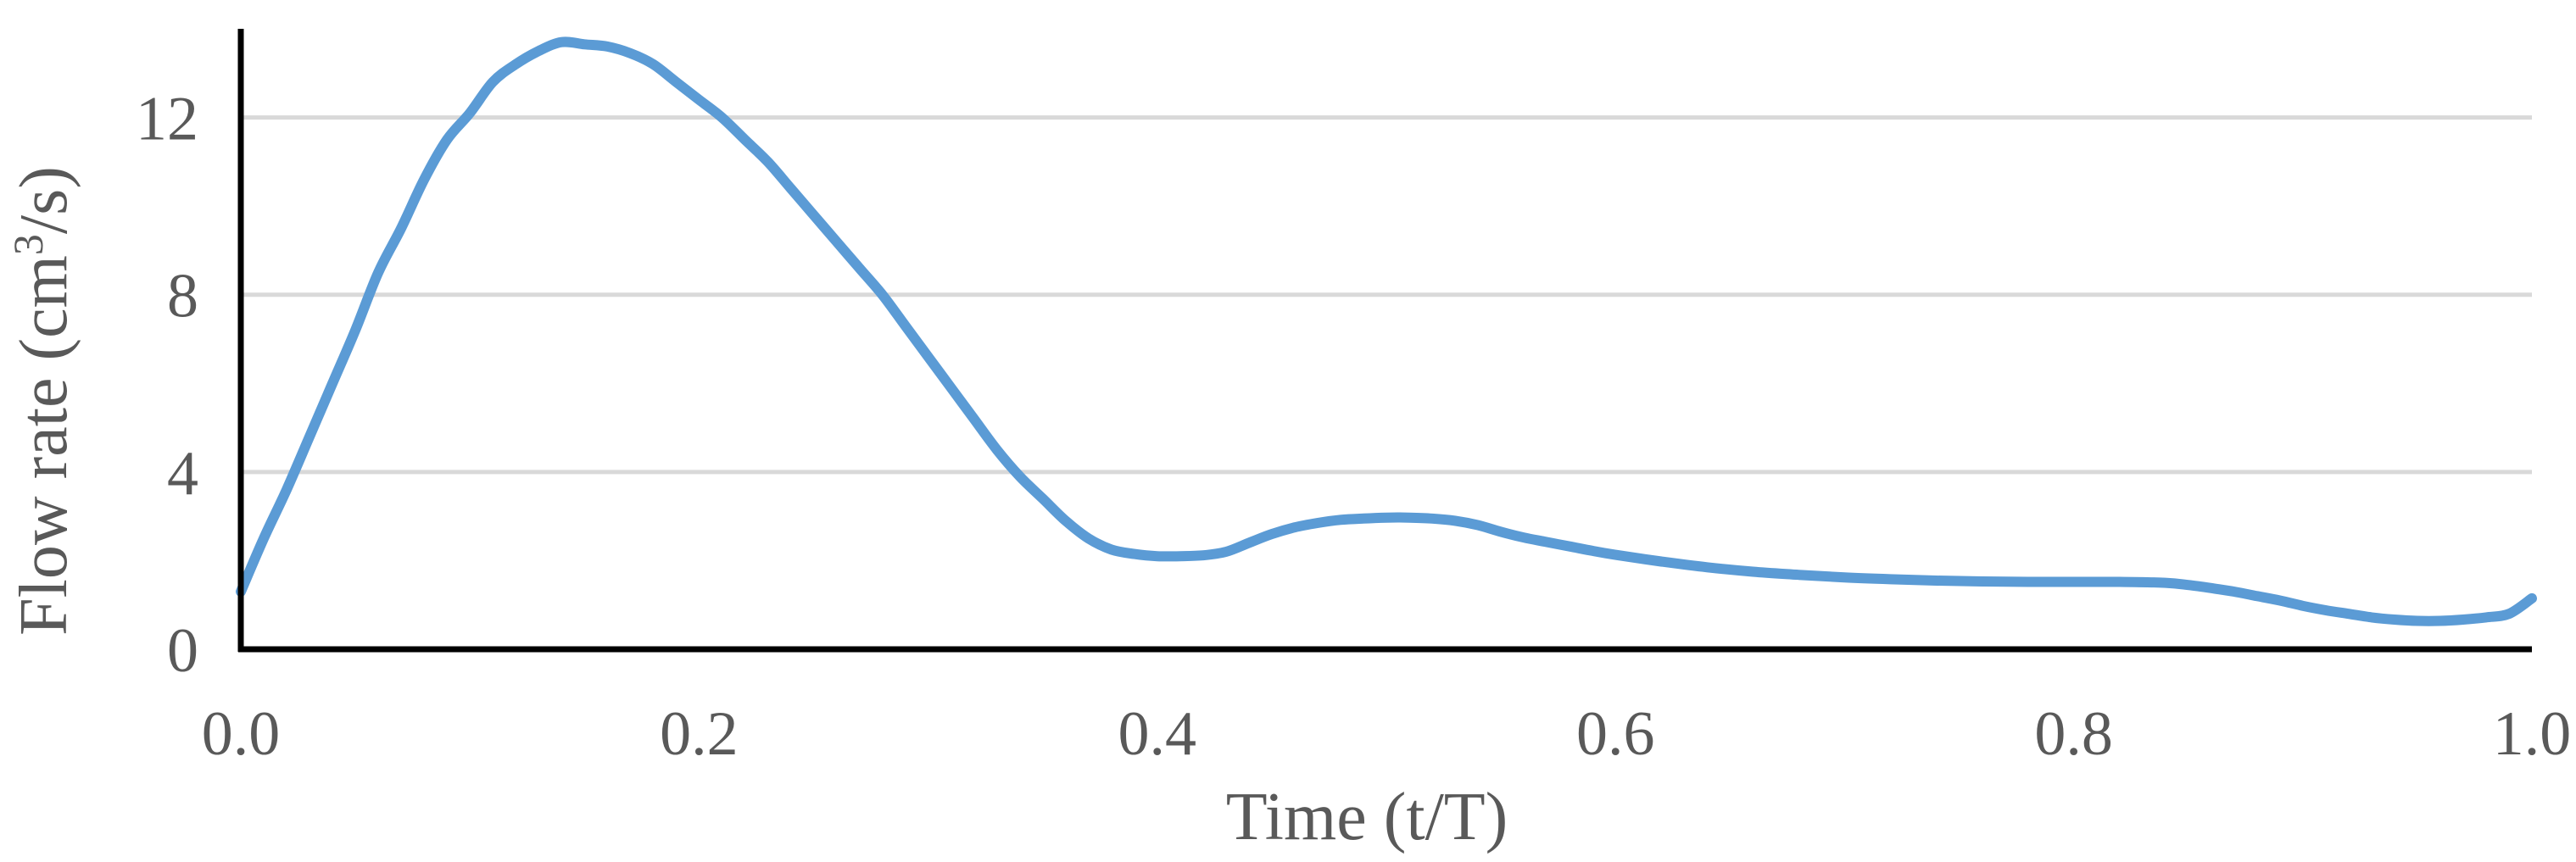 The width and height of the screenshot is (2576, 862). Describe the element at coordinates (699, 734) in the screenshot. I see `x-tick-label: 0.2` at that location.